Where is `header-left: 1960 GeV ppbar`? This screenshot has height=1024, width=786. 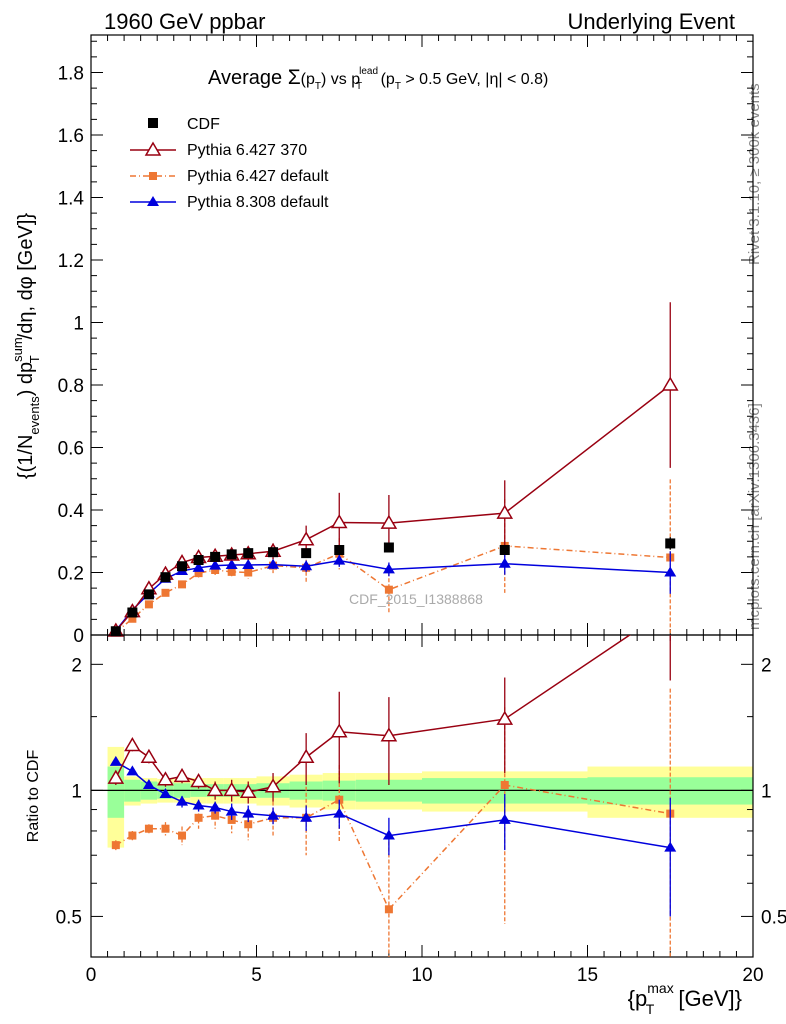
header-left: 1960 GeV ppbar is located at coordinates (184, 21).